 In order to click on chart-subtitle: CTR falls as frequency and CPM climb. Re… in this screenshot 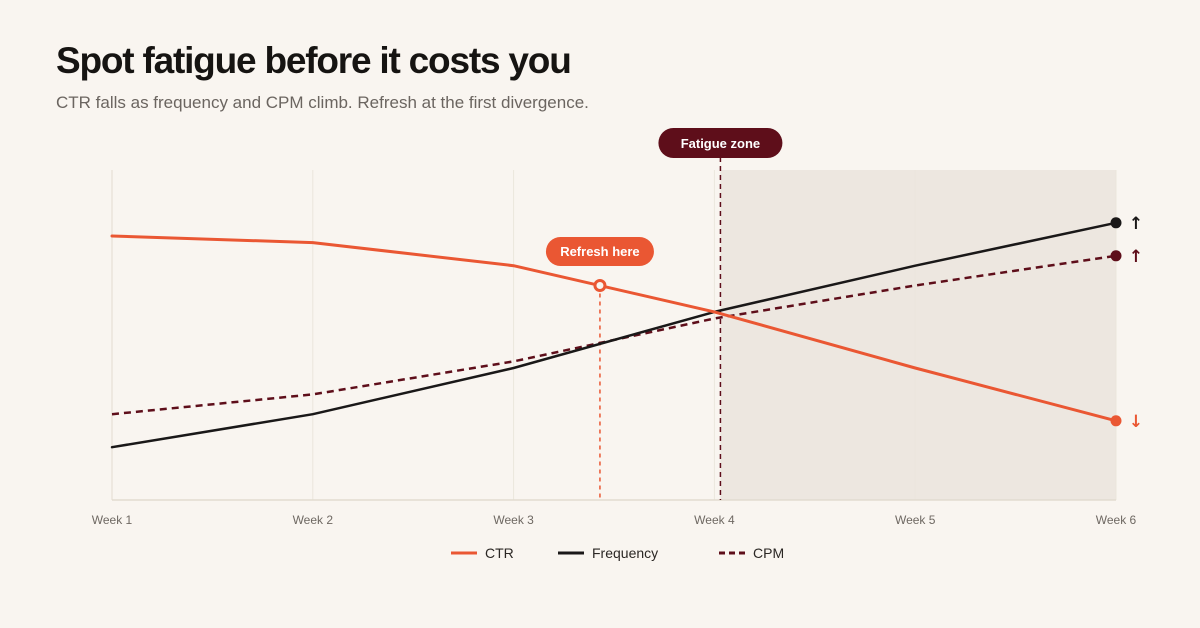, I will do `click(322, 102)`.